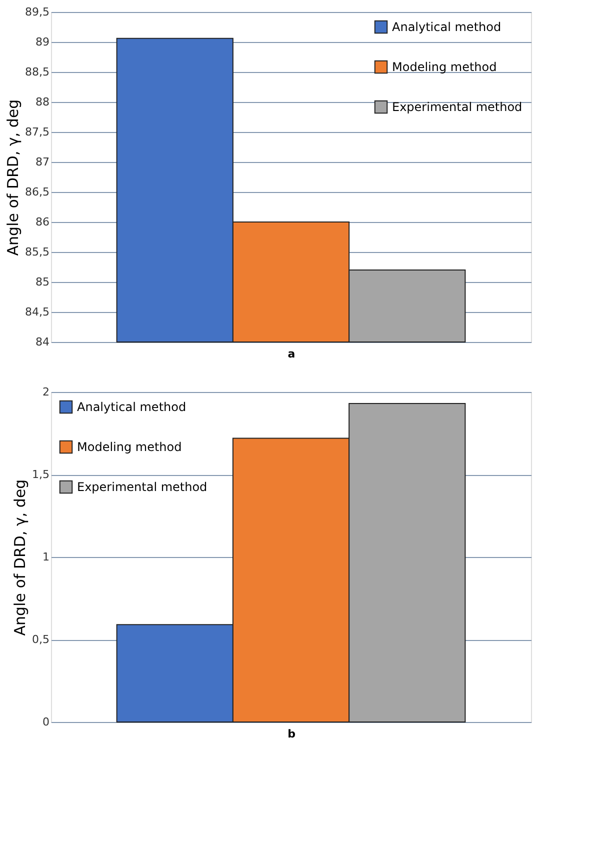 This screenshot has width=601, height=847. I want to click on y-tick-label: 84, so click(43, 342).